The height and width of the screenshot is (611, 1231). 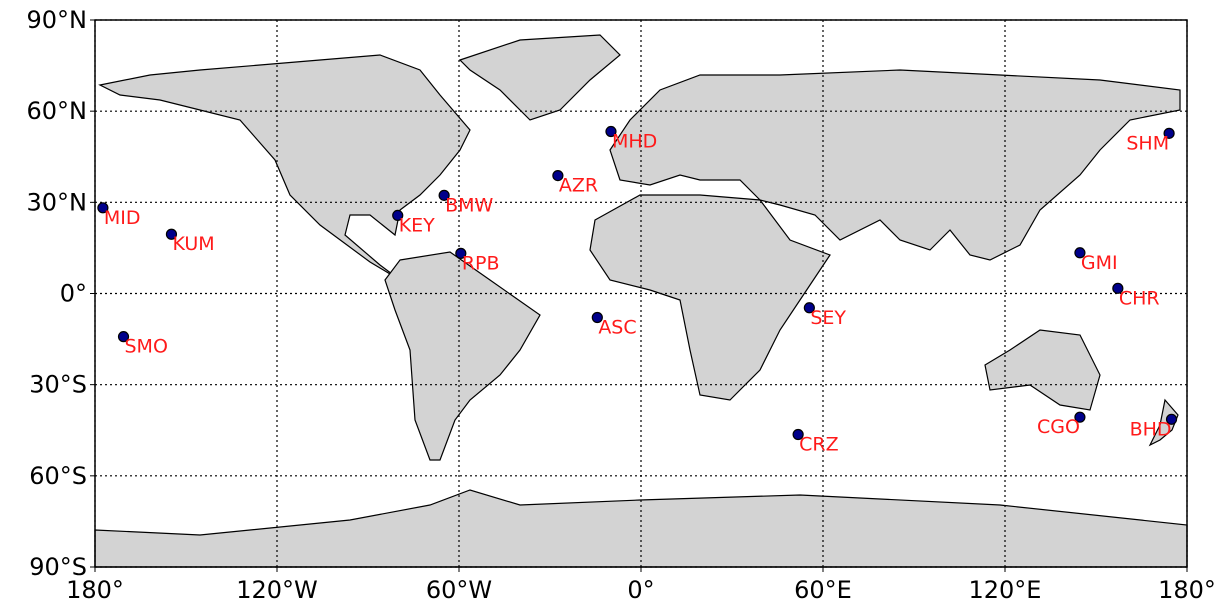 What do you see at coordinates (823, 590) in the screenshot?
I see `x-tick-label: 60°E` at bounding box center [823, 590].